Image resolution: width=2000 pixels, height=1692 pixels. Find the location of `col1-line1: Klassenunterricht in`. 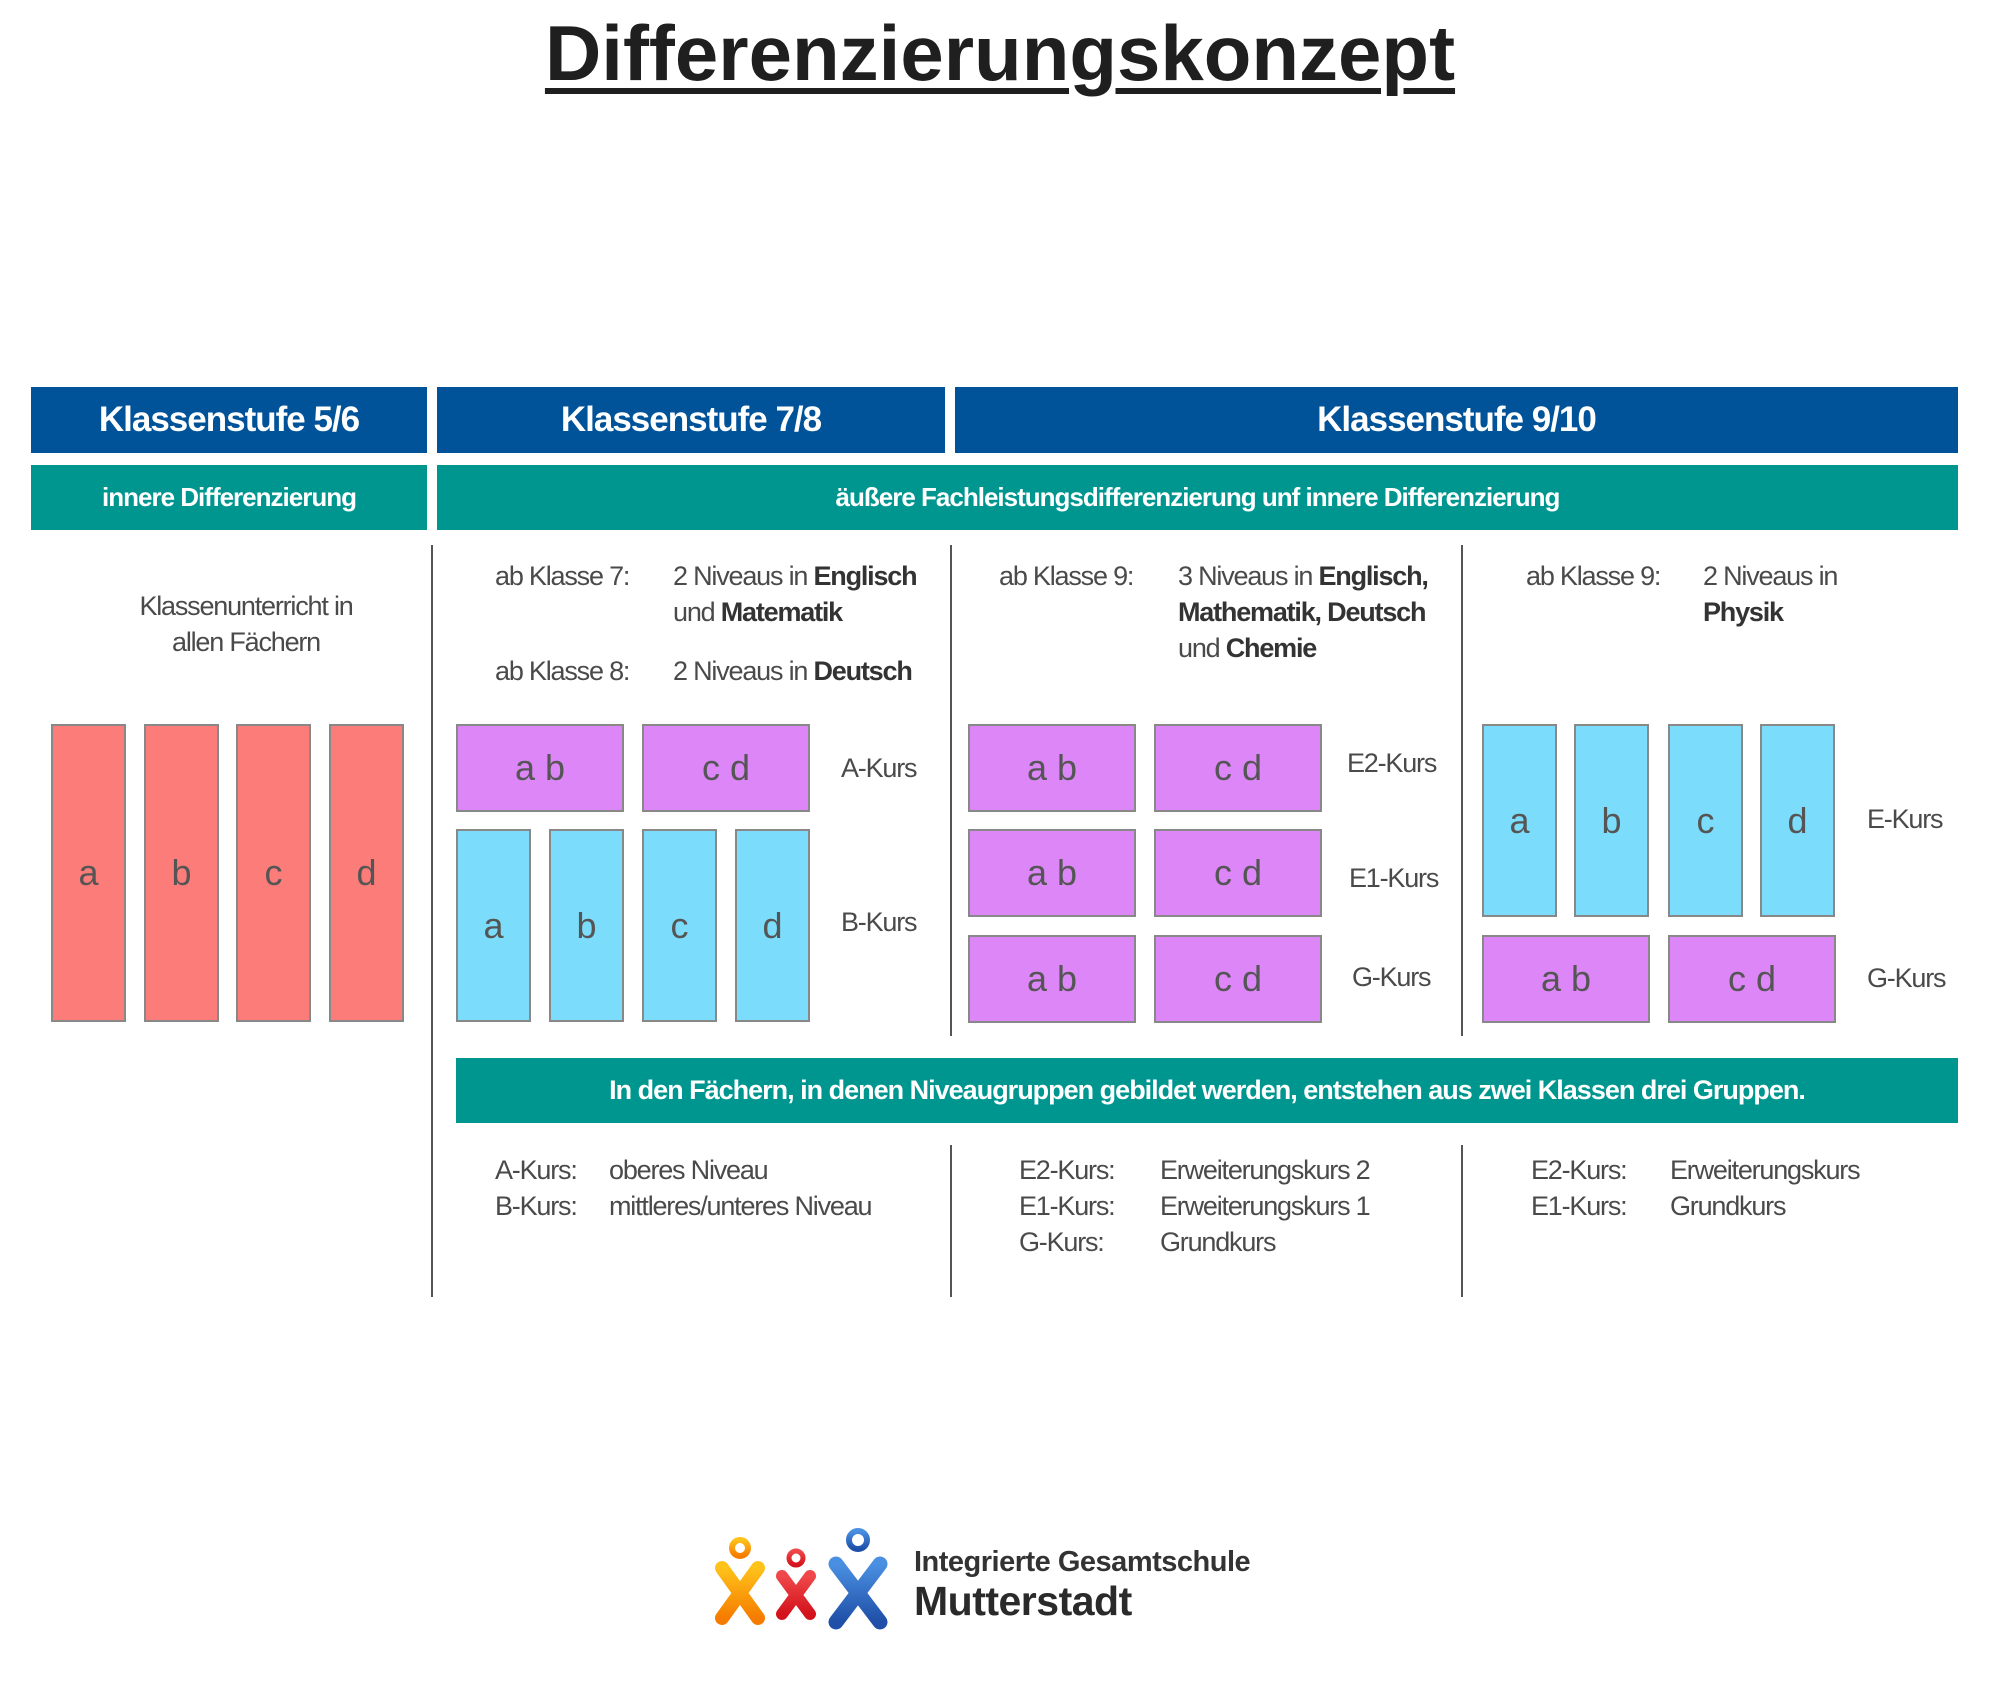

col1-line1: Klassenunterricht in is located at coordinates (246, 606).